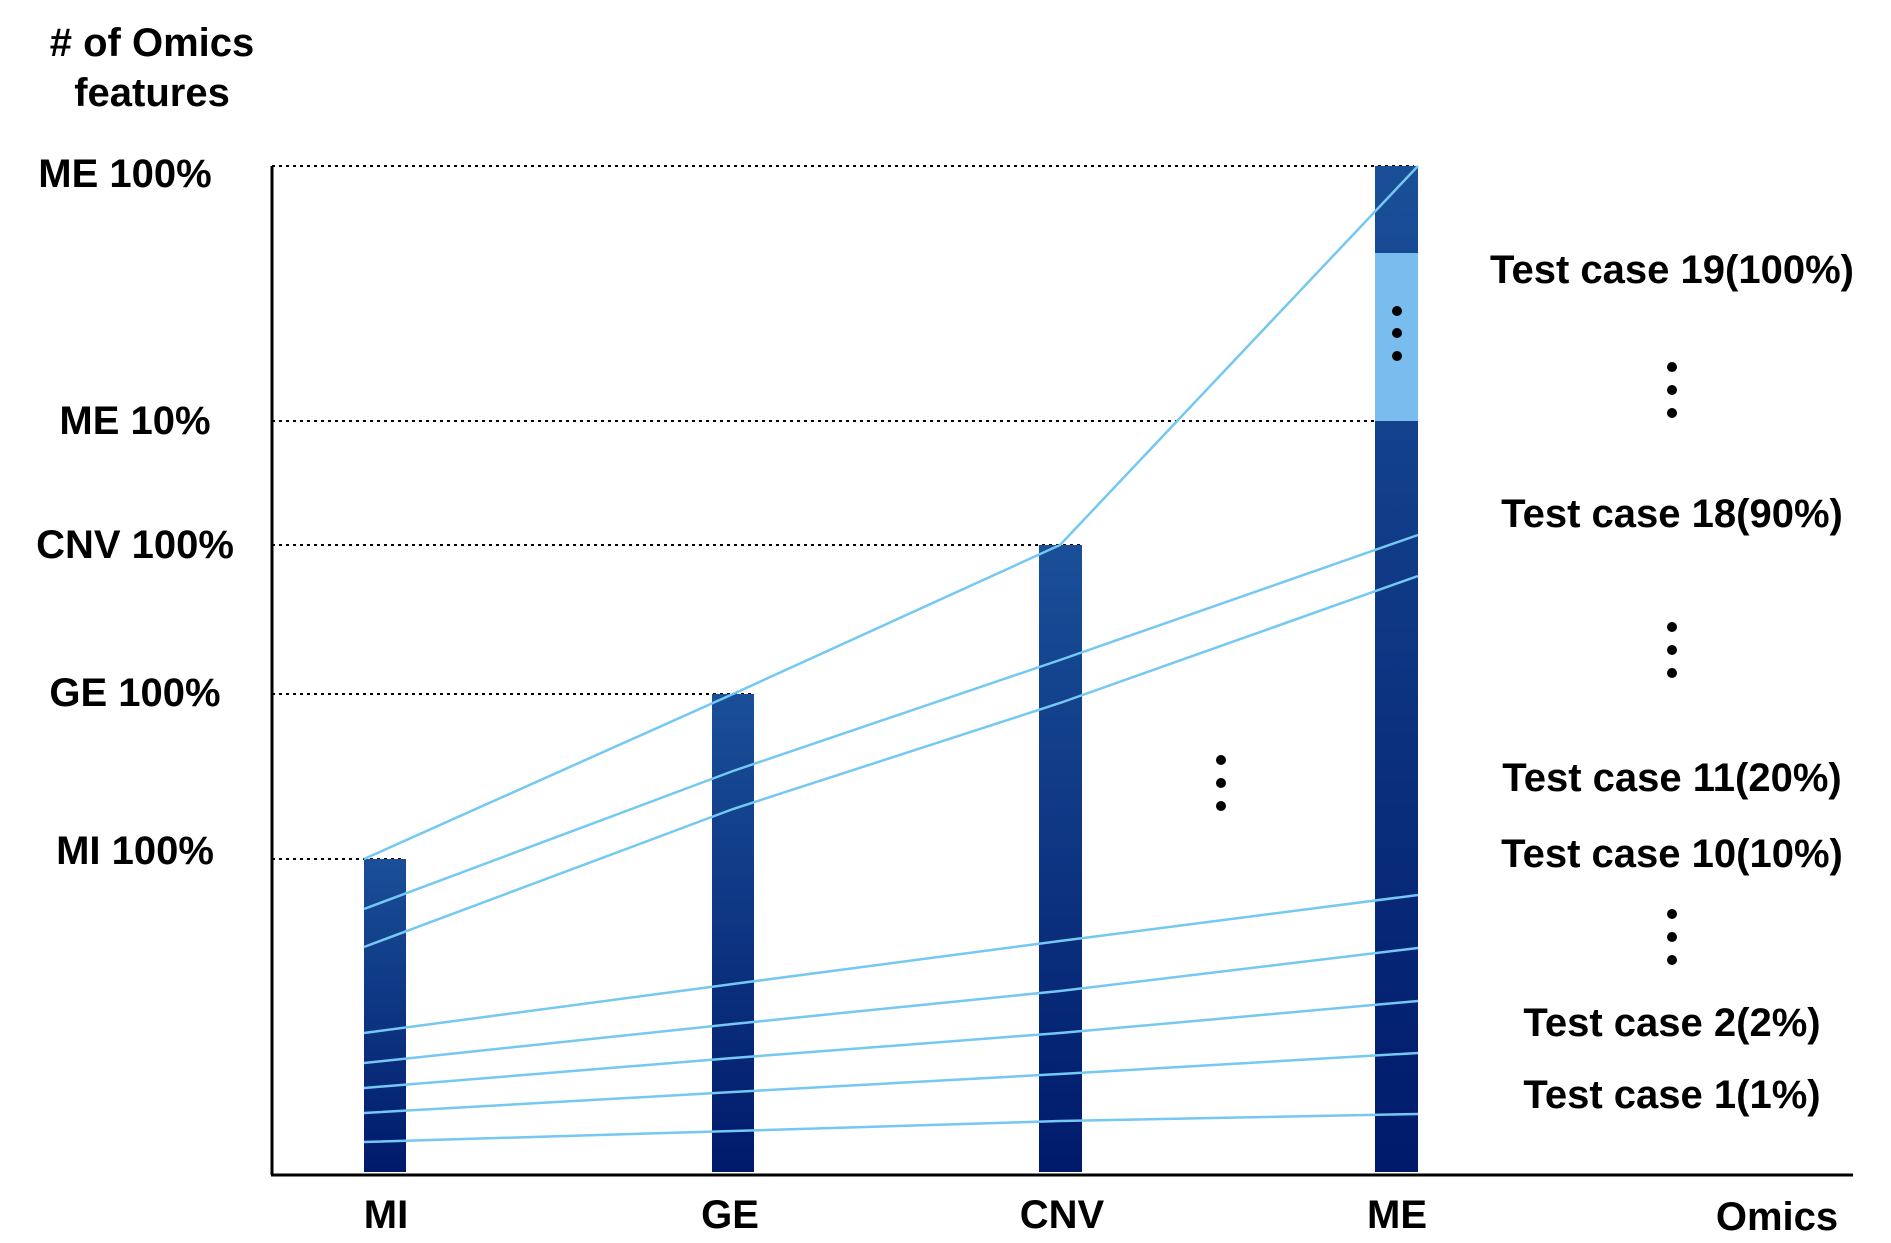  Describe the element at coordinates (385, 1015) in the screenshot. I see `bar-mi` at that location.